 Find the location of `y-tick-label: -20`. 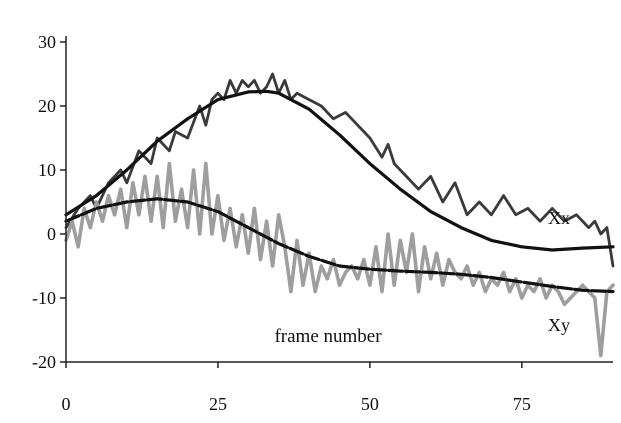

y-tick-label: -20 is located at coordinates (44, 362).